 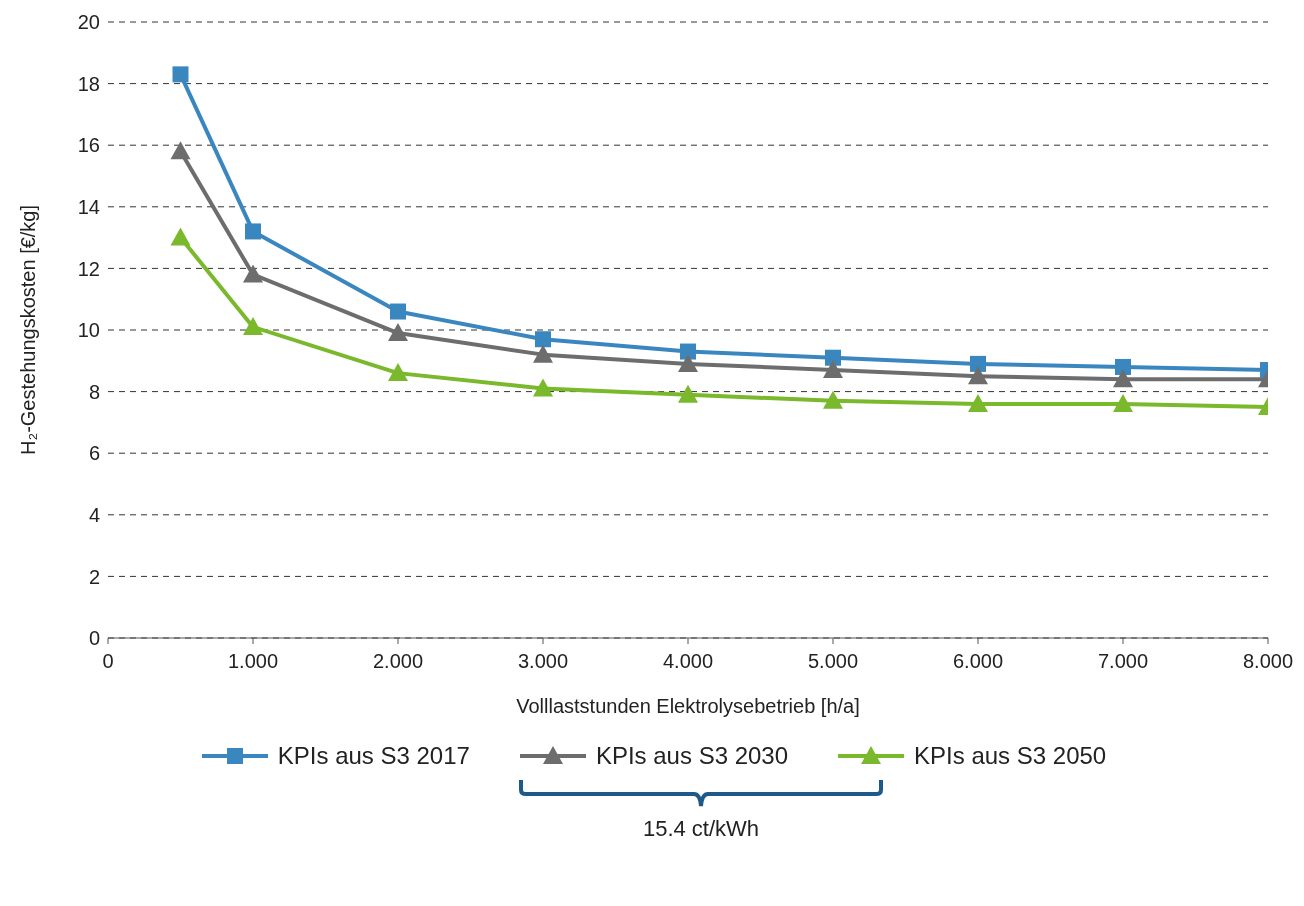 I want to click on y-tick-label: 20, so click(x=88, y=22).